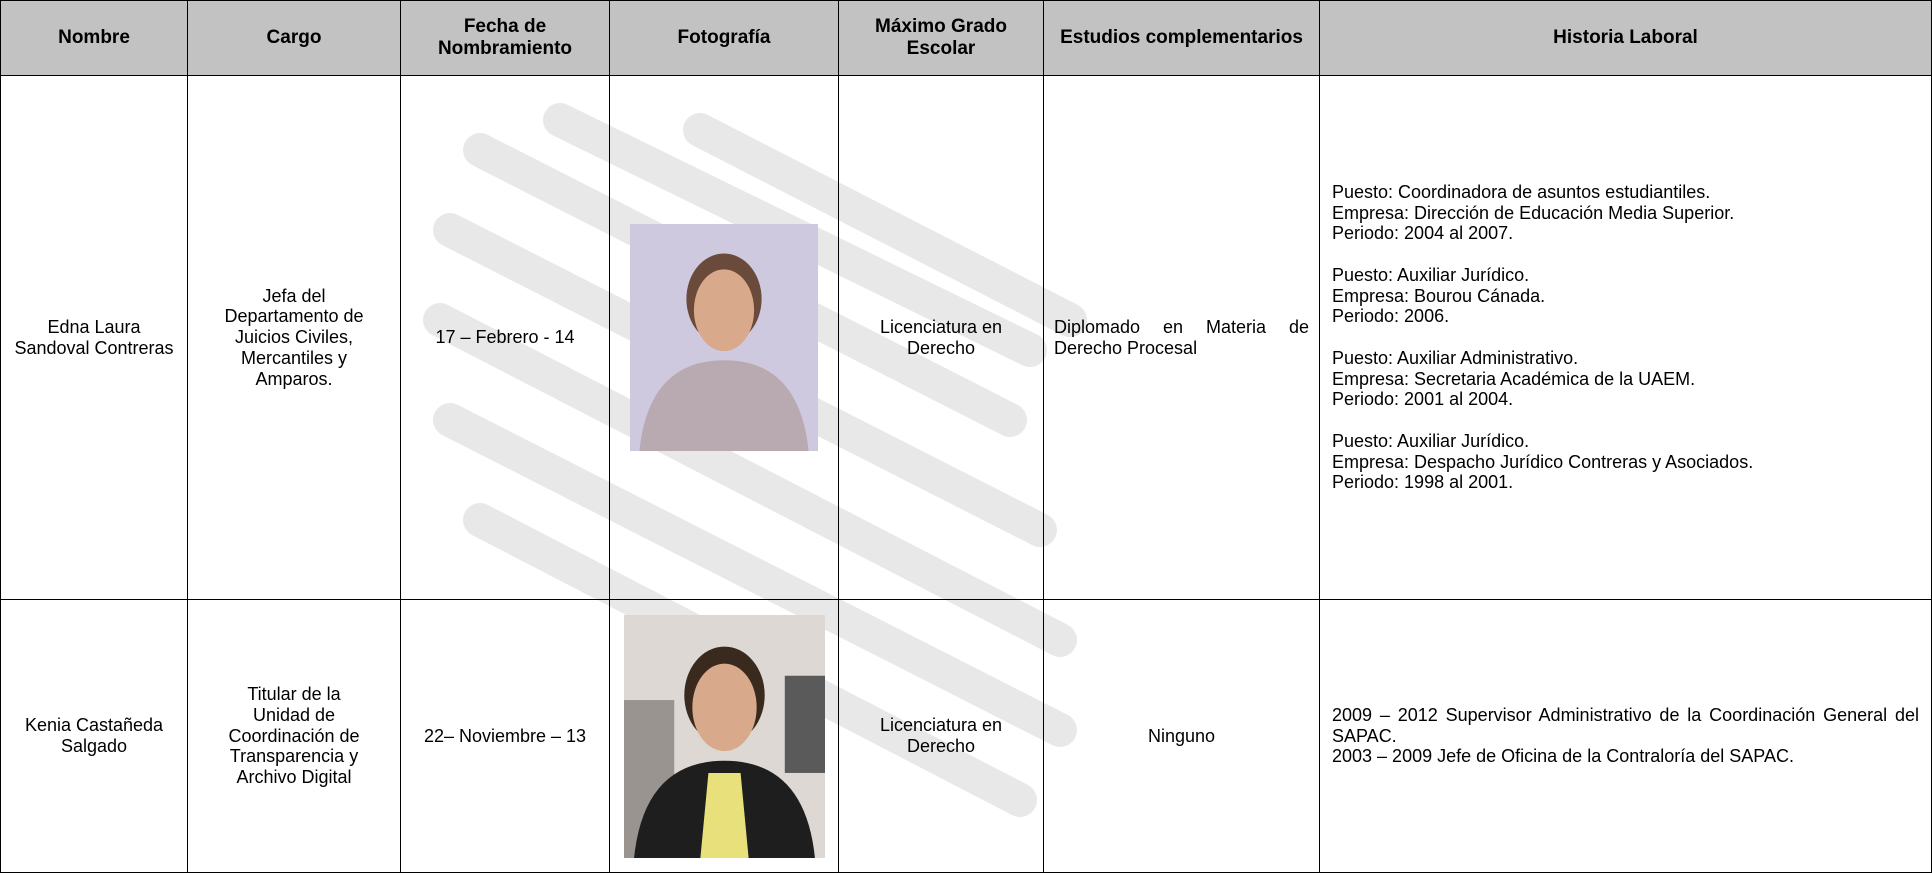 This screenshot has width=1932, height=875. I want to click on column-header: Fecha de Nombramiento, so click(505, 38).